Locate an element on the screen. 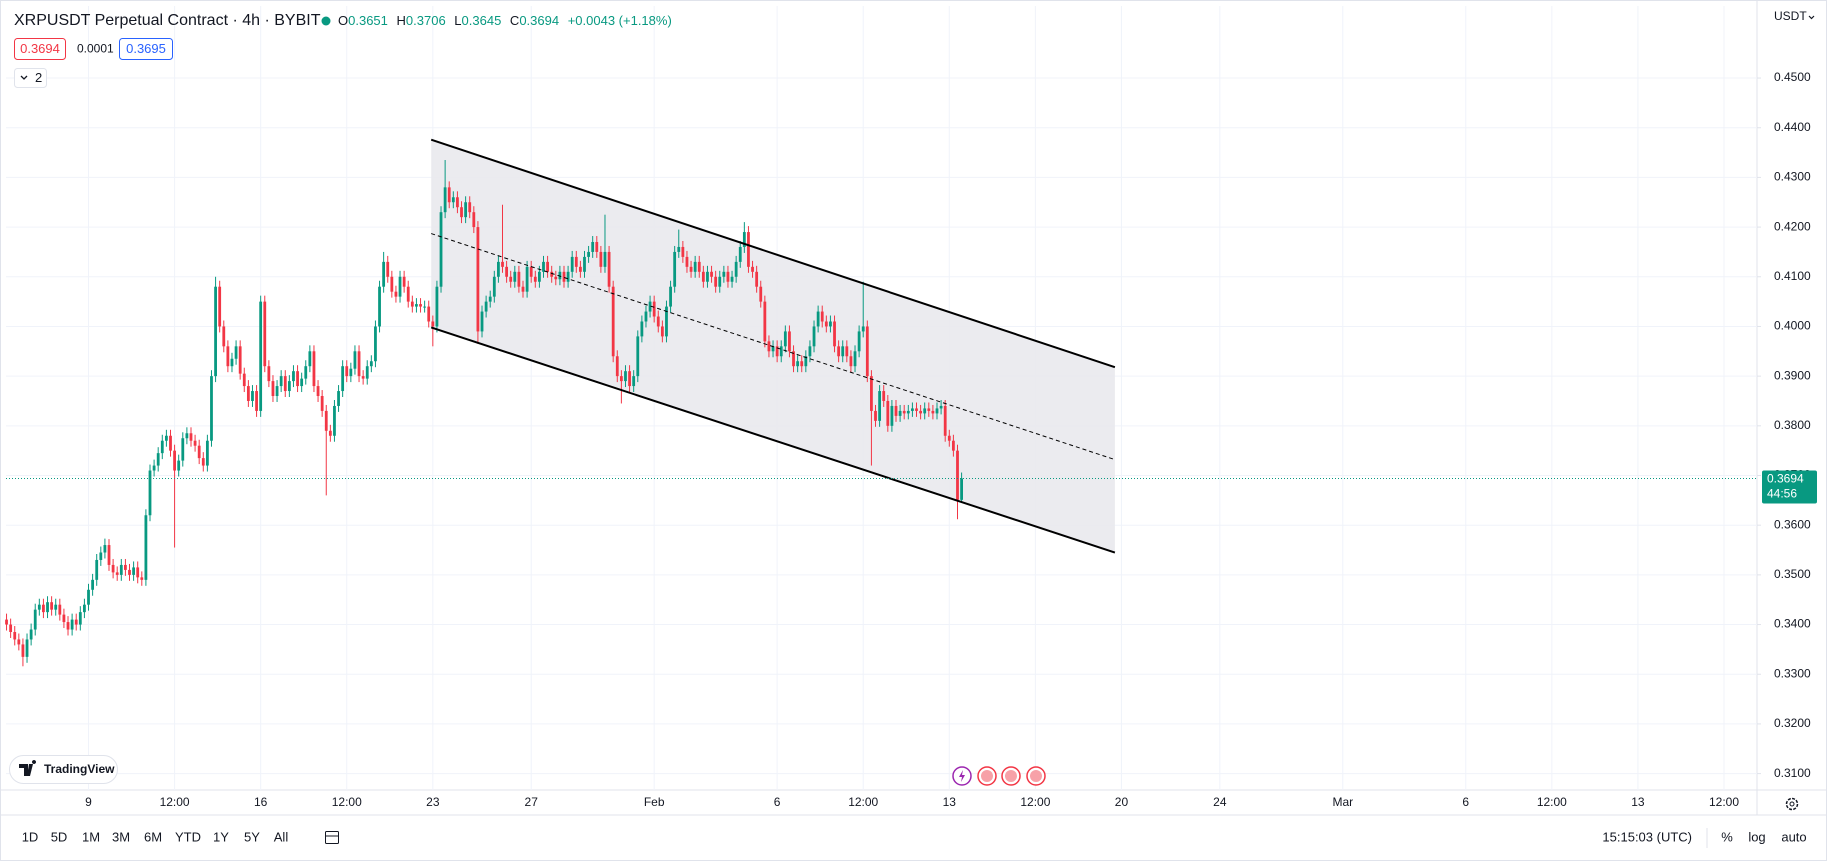 This screenshot has width=1827, height=861. y-tick-label: 0.4200 is located at coordinates (1792, 226).